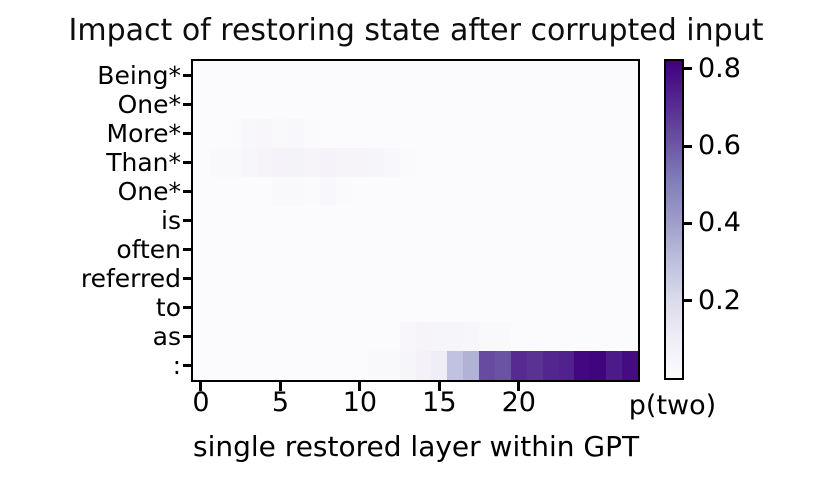  I want to click on colorbar-tick-mark, so click(688, 223).